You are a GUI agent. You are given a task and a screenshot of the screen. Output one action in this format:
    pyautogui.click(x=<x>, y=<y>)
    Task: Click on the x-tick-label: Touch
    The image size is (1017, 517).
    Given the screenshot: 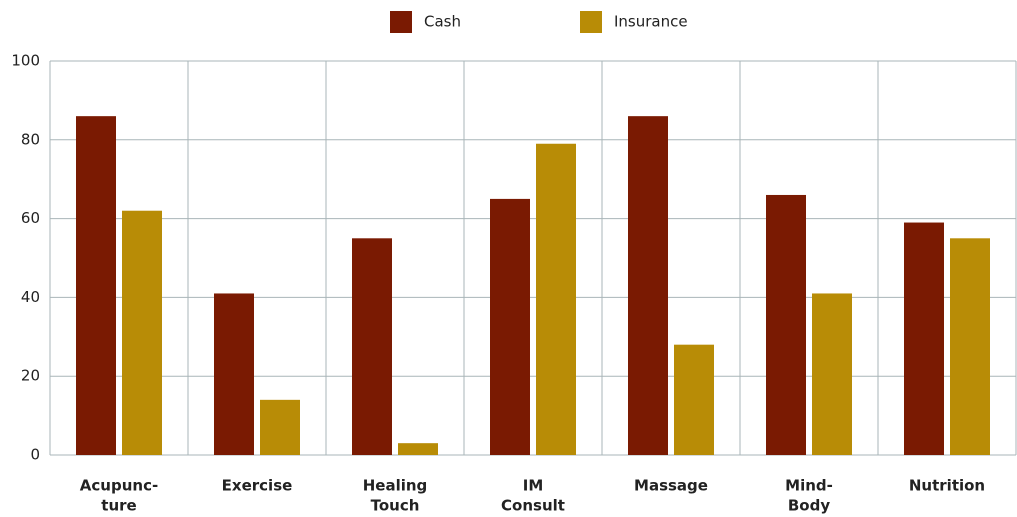 What is the action you would take?
    pyautogui.click(x=395, y=506)
    